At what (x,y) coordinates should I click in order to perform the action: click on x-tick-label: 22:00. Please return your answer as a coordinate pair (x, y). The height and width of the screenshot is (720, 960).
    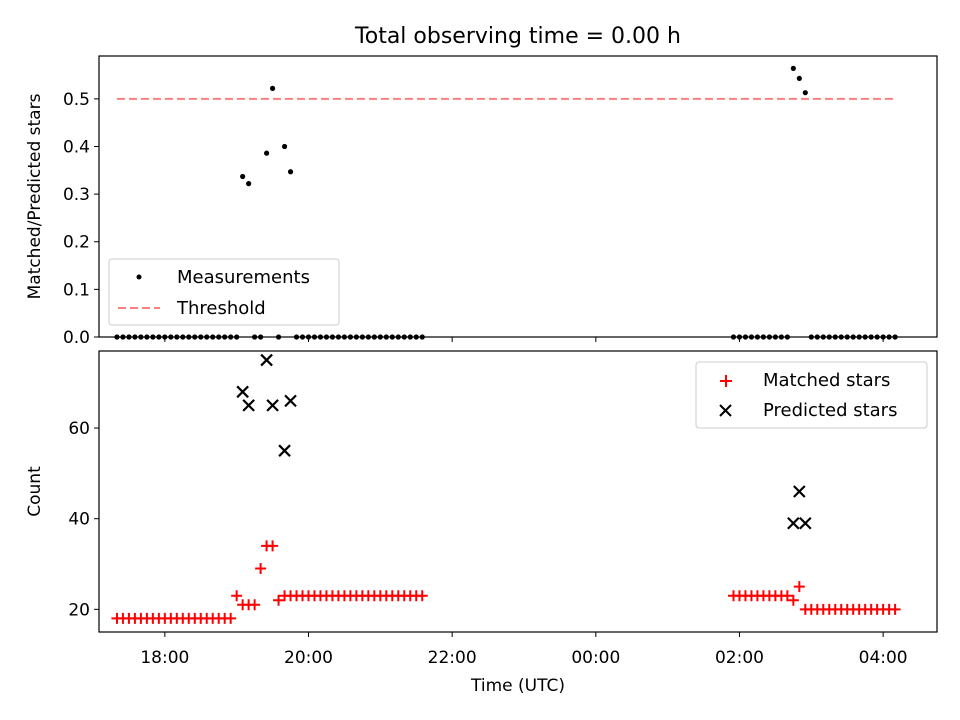
    Looking at the image, I should click on (452, 658).